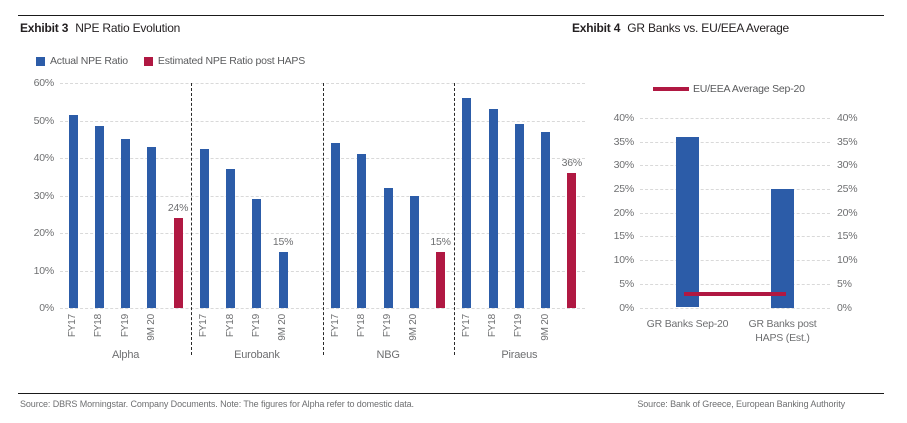 The height and width of the screenshot is (423, 907). Describe the element at coordinates (73, 211) in the screenshot. I see `bar-alpha-FY17` at that location.